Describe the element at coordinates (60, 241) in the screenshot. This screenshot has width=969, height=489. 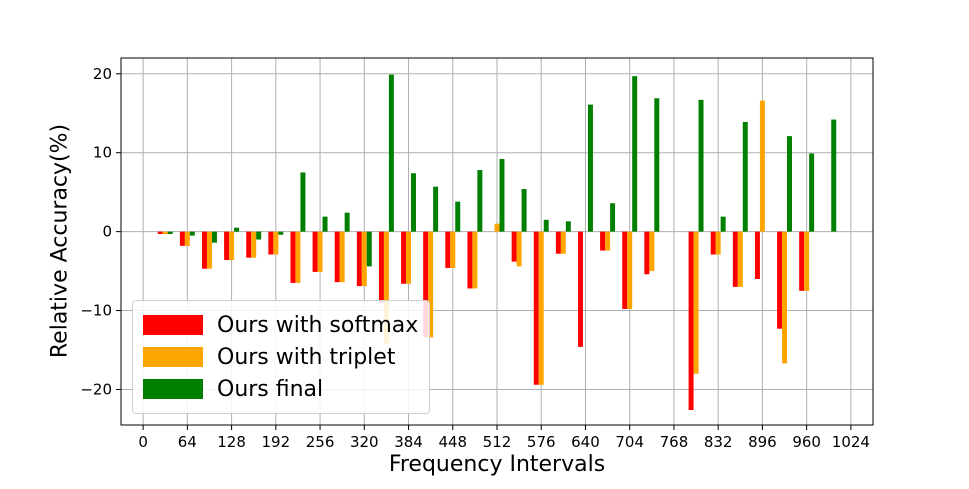
I see `y-axis-label: Relative Accuracy(%)` at that location.